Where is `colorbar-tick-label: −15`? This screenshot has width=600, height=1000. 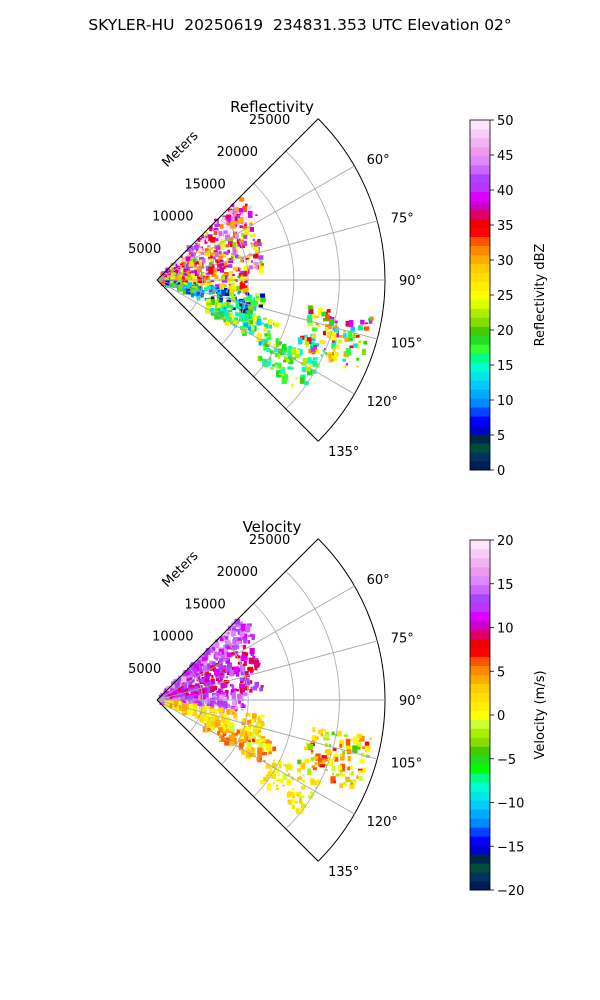
colorbar-tick-label: −15 is located at coordinates (510, 847).